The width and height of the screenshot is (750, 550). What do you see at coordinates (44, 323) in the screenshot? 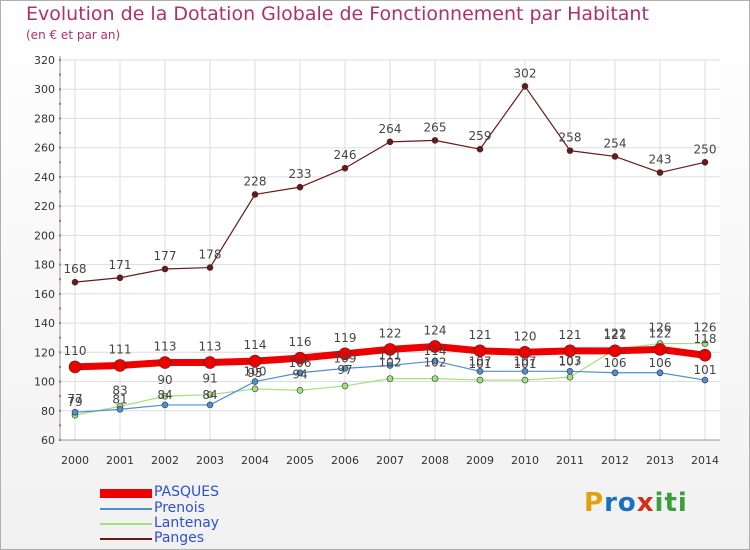
I see `y-tick-label: 140` at bounding box center [44, 323].